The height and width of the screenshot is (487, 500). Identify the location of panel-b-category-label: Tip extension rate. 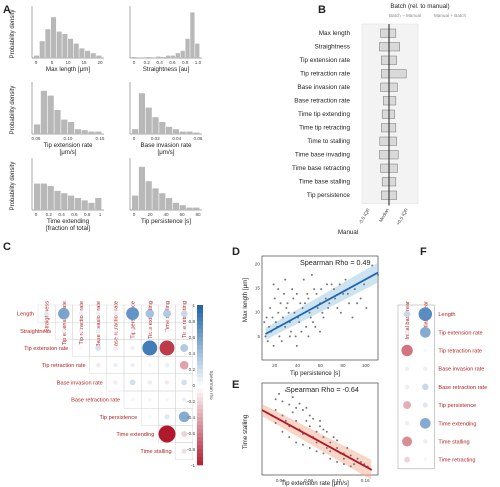
(324, 60).